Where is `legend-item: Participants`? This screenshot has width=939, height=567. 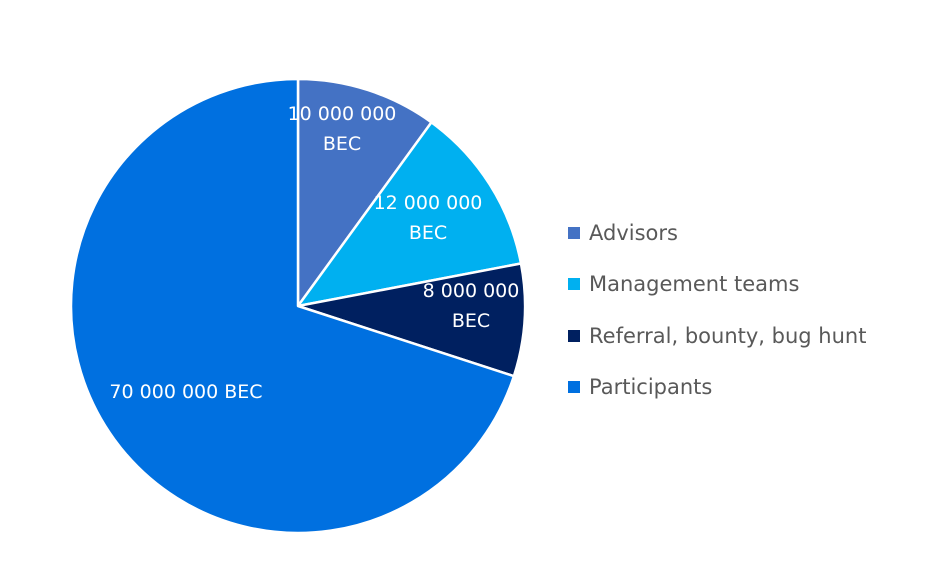 legend-item: Participants is located at coordinates (717, 388).